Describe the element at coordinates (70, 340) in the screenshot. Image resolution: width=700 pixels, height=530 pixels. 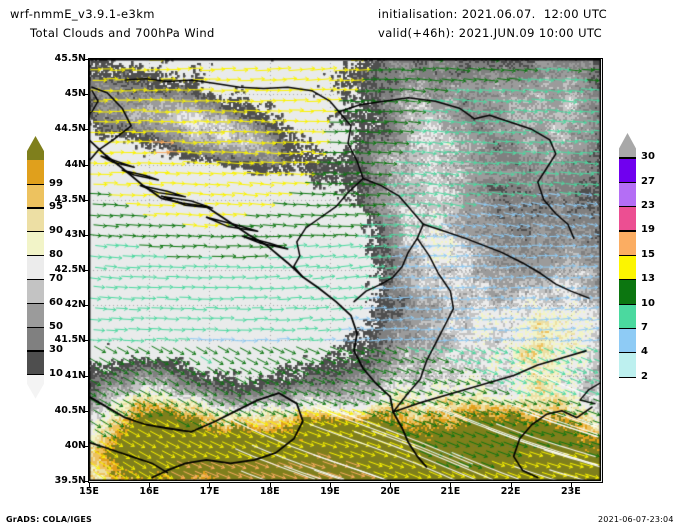
I see `lat-tick-label: 41.5N` at that location.